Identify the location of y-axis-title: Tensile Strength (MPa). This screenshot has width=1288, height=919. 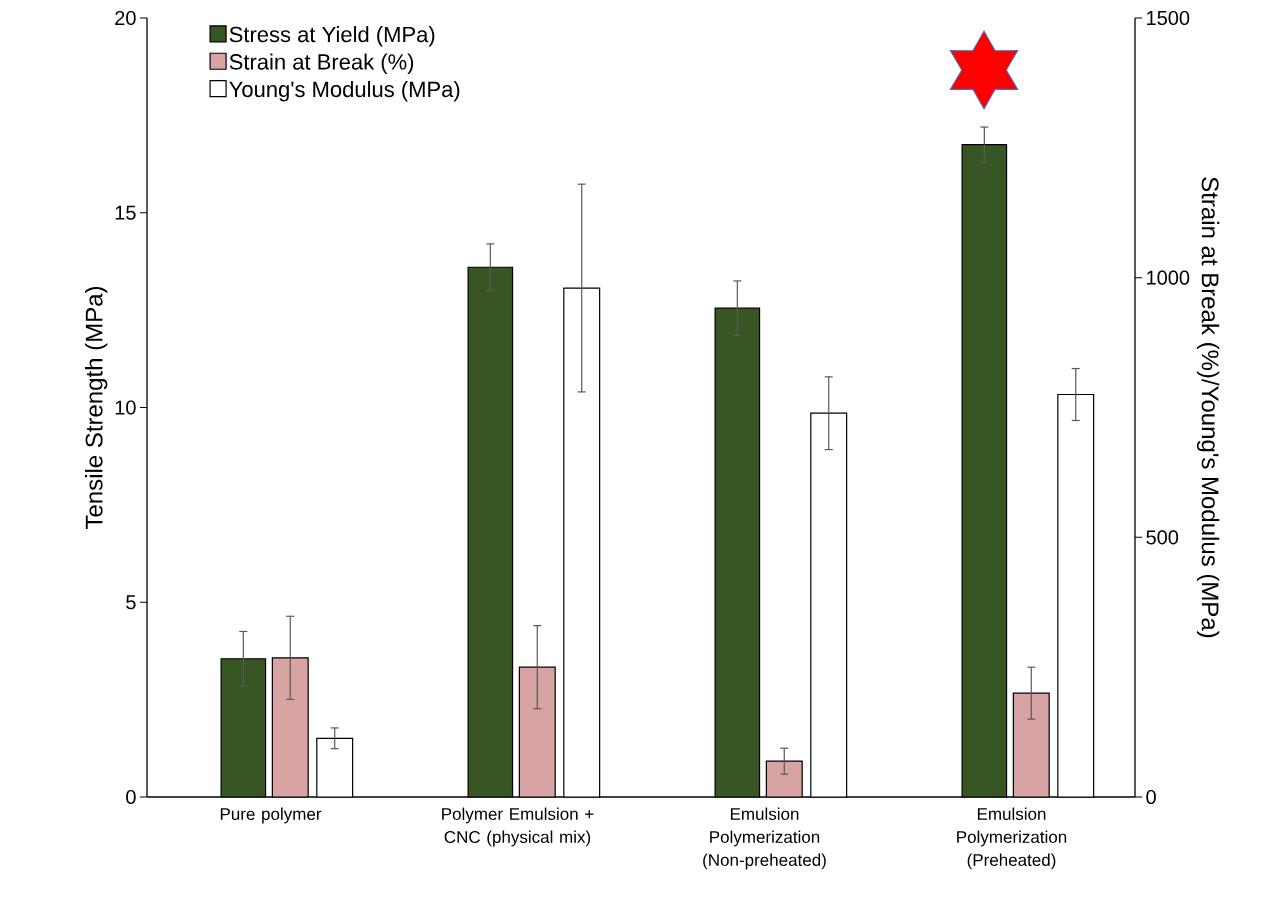
(96, 408).